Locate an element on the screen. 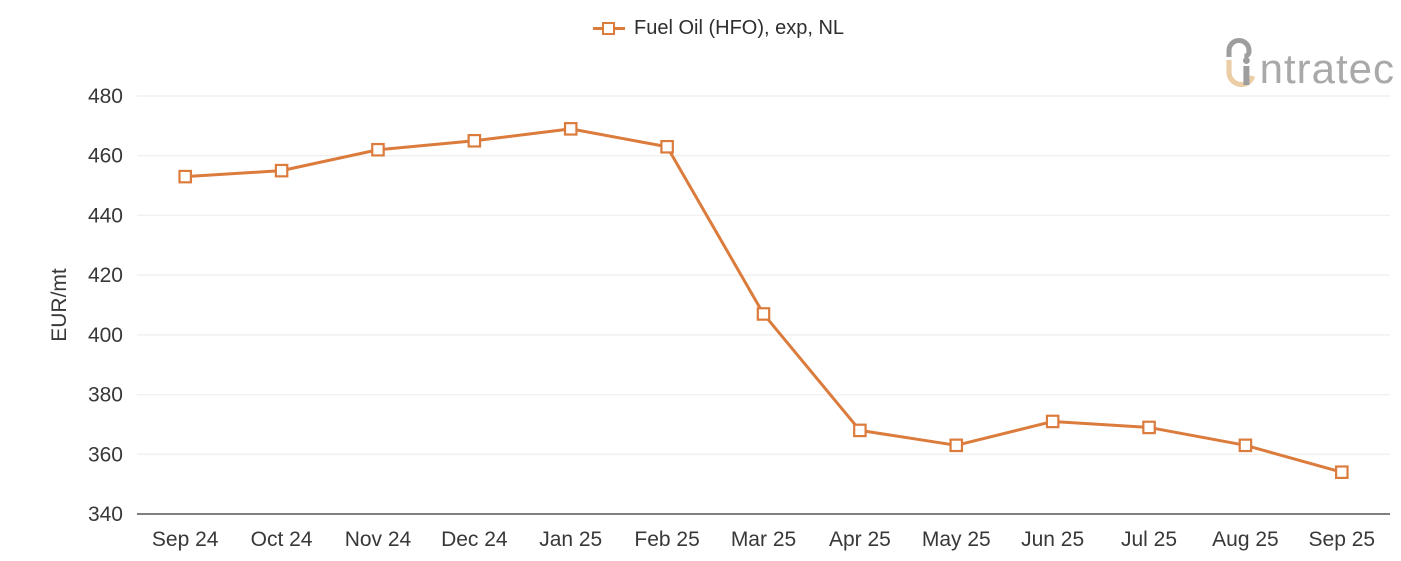  legend-item-fuel-oil: Fuel Oil (HFO), exp, NL is located at coordinates (718, 28).